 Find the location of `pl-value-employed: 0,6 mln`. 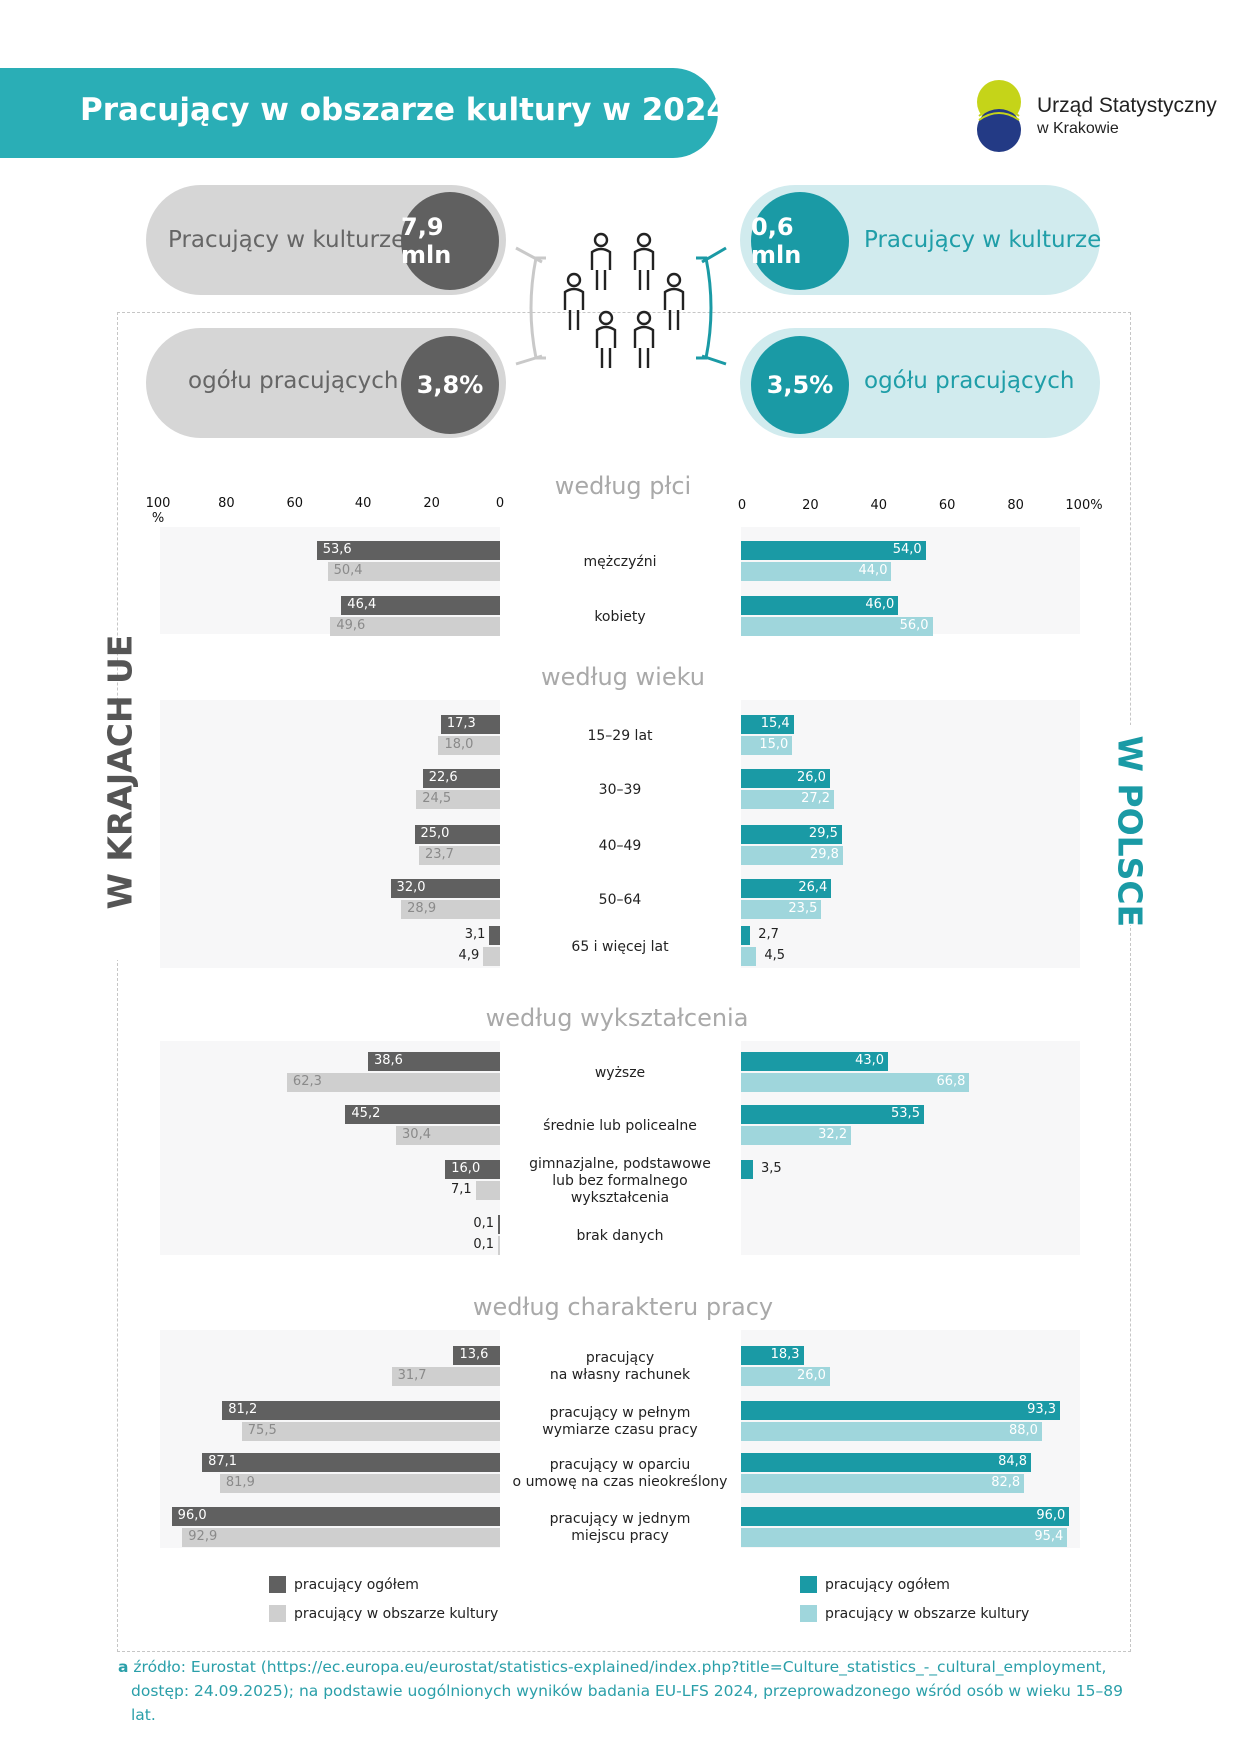

pl-value-employed: 0,6 mln is located at coordinates (800, 241).